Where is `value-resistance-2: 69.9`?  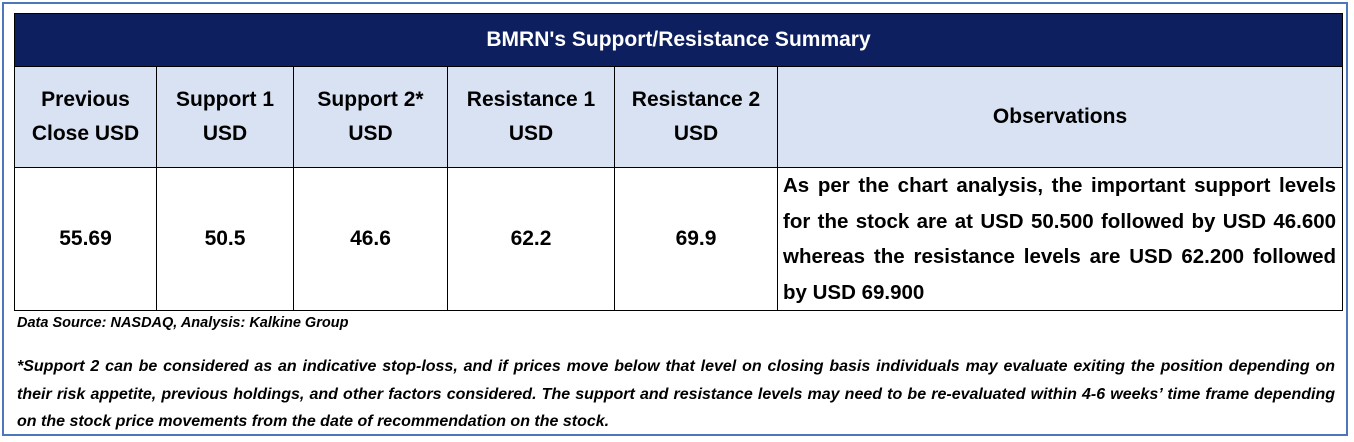
value-resistance-2: 69.9 is located at coordinates (696, 239).